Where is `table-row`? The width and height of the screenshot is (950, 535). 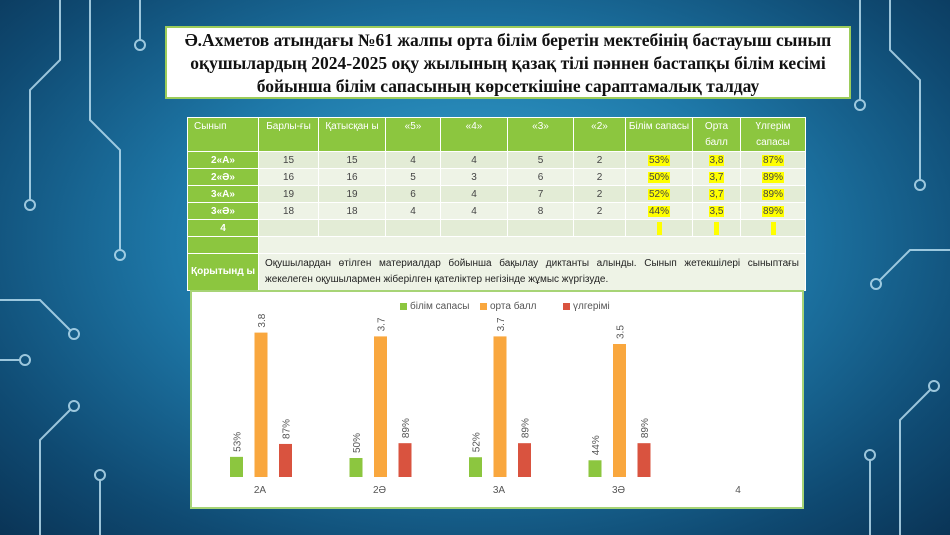 table-row is located at coordinates (496, 245).